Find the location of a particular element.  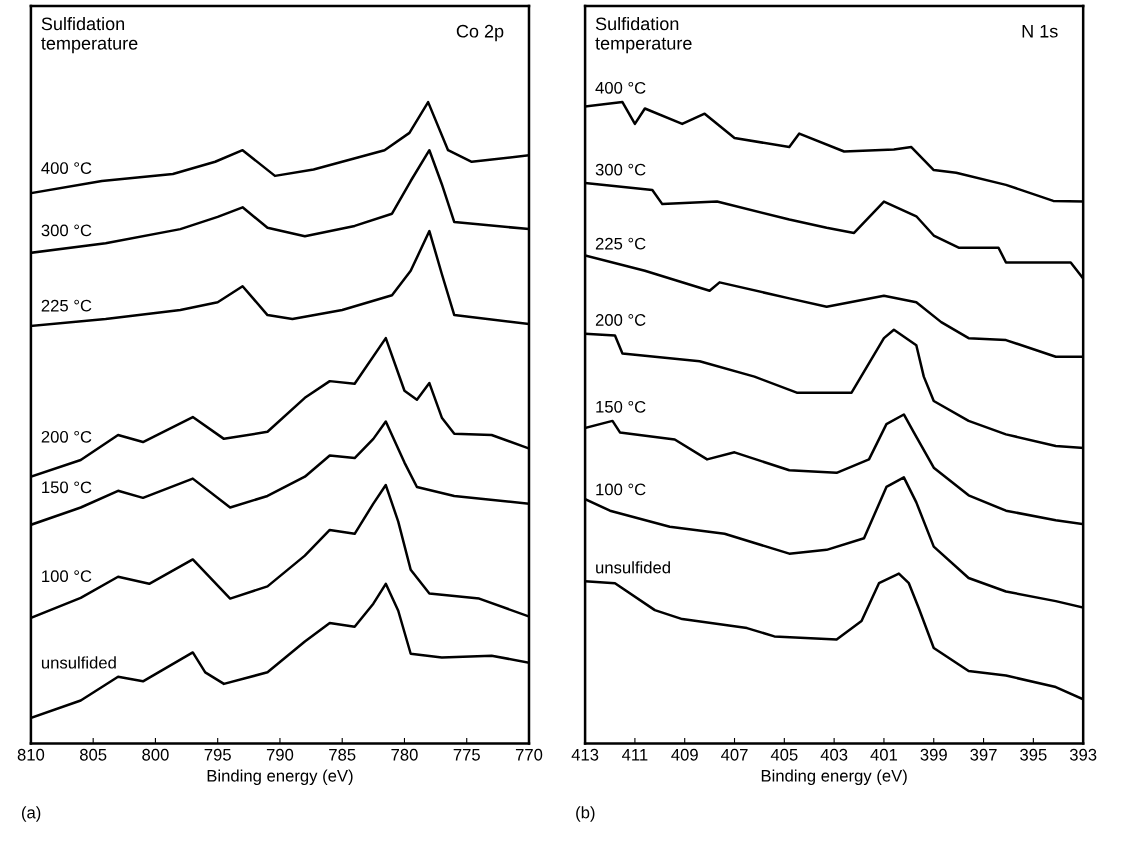

x-tick-label: 395 is located at coordinates (1033, 754).